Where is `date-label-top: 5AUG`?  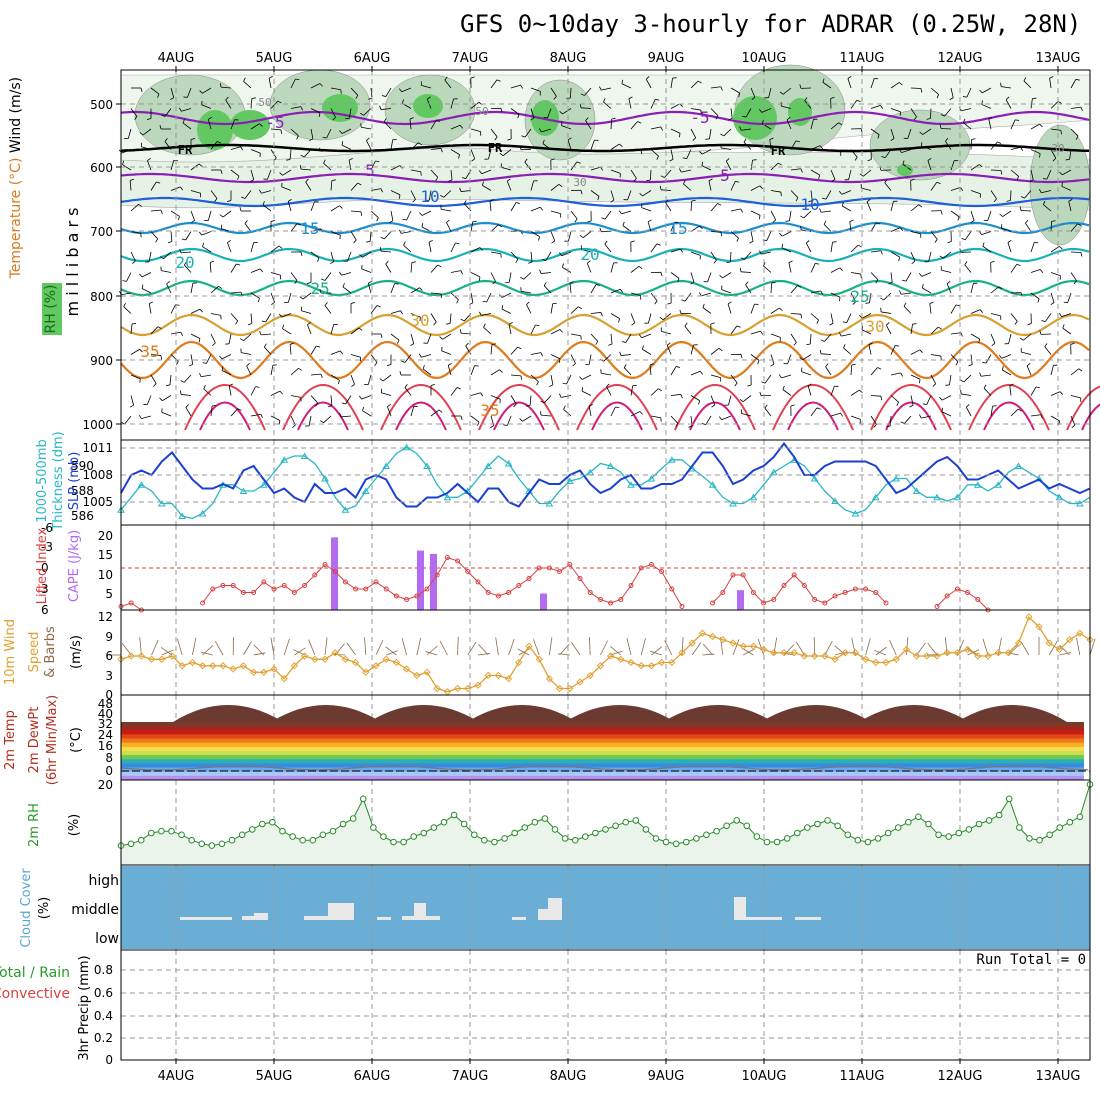
date-label-top: 5AUG is located at coordinates (274, 58).